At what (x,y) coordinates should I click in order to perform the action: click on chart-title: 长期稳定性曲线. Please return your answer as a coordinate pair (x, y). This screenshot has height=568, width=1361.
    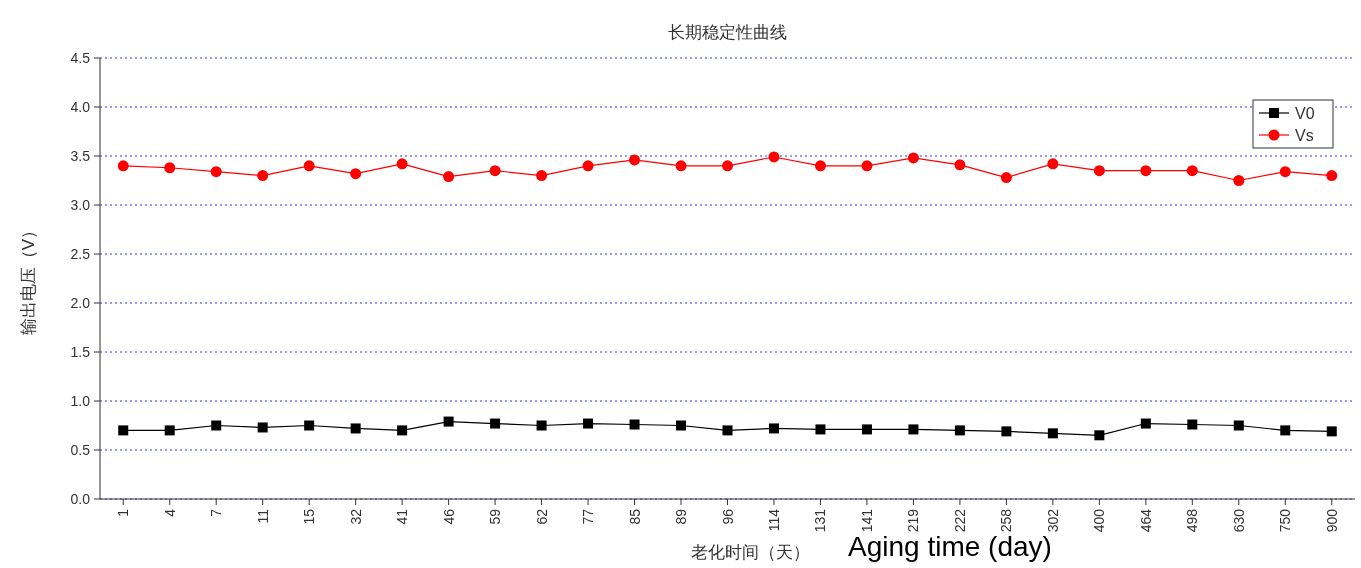
    Looking at the image, I should click on (727, 32).